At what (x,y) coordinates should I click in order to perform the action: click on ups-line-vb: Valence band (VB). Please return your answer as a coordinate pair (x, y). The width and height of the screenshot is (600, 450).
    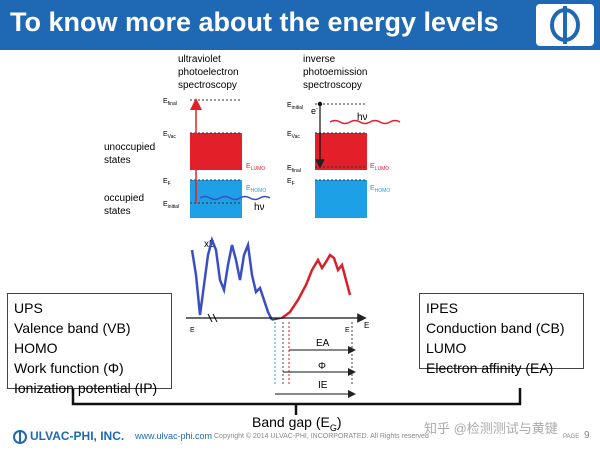
    Looking at the image, I should click on (72, 328).